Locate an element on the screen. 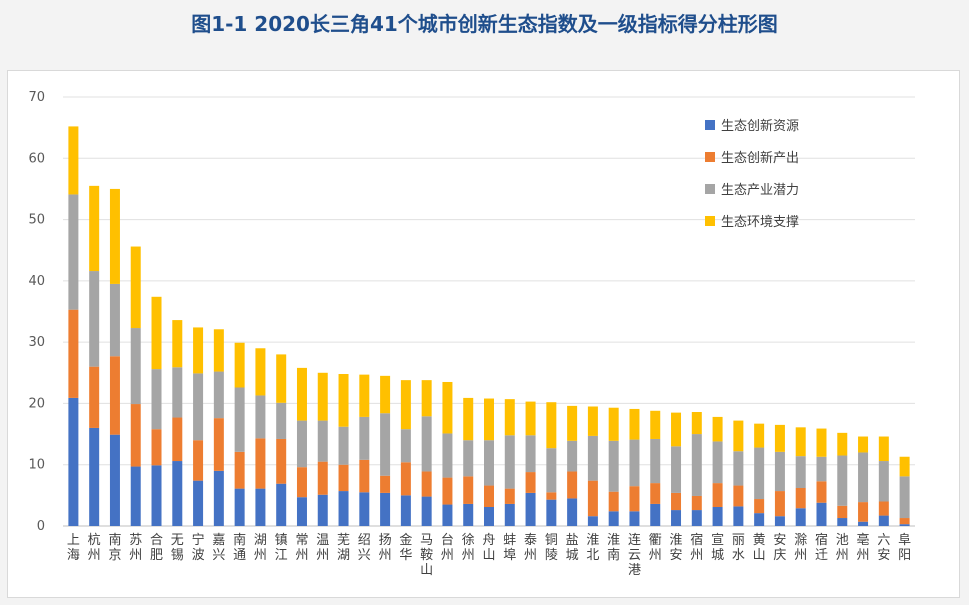 This screenshot has height=605, width=969. y-tick-label: 20 is located at coordinates (36, 403).